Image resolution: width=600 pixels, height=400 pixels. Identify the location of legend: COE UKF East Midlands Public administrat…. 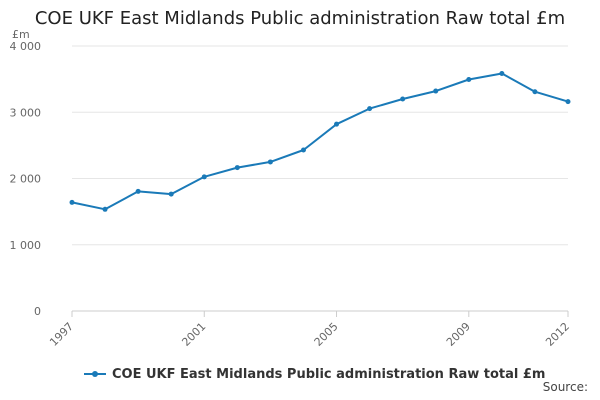
(314, 374).